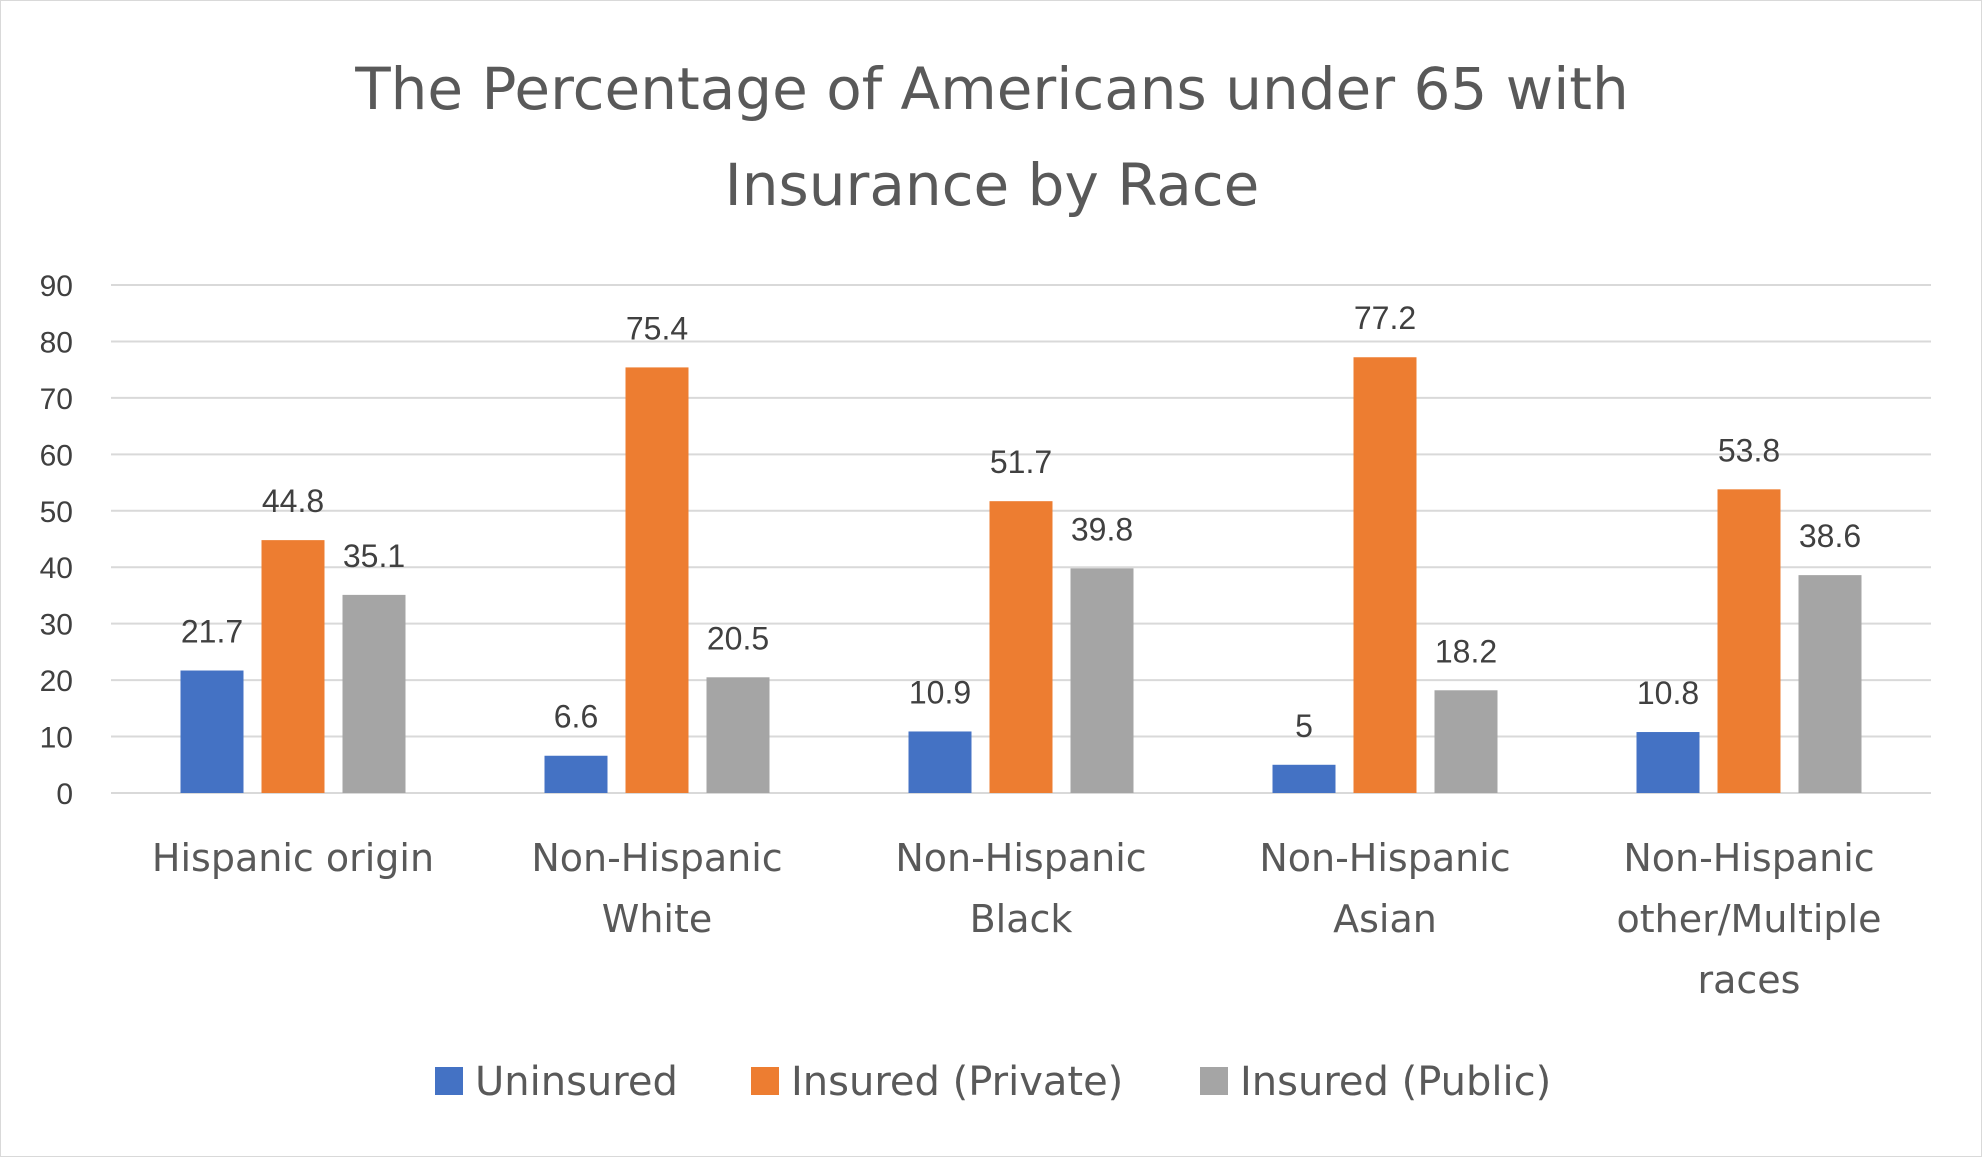 This screenshot has height=1158, width=1982. What do you see at coordinates (657, 919) in the screenshot?
I see `x-category-label: White` at bounding box center [657, 919].